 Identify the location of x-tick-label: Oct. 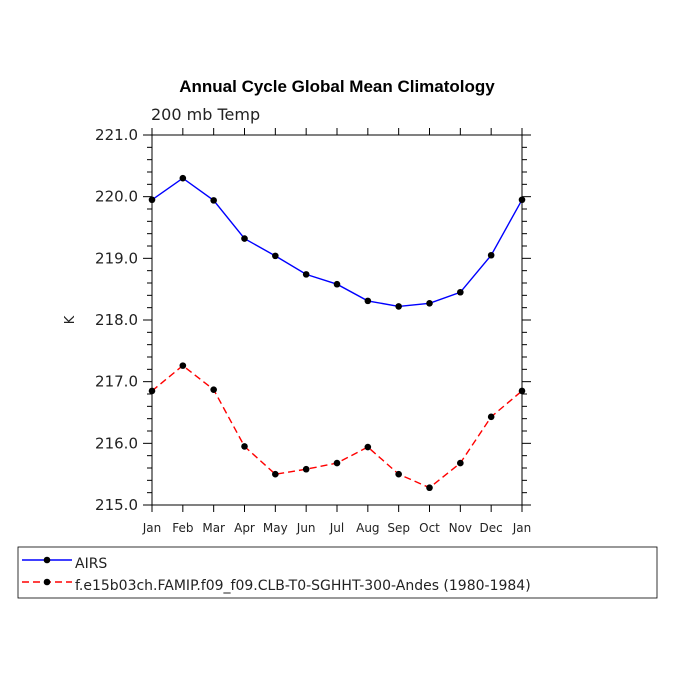
(429, 528).